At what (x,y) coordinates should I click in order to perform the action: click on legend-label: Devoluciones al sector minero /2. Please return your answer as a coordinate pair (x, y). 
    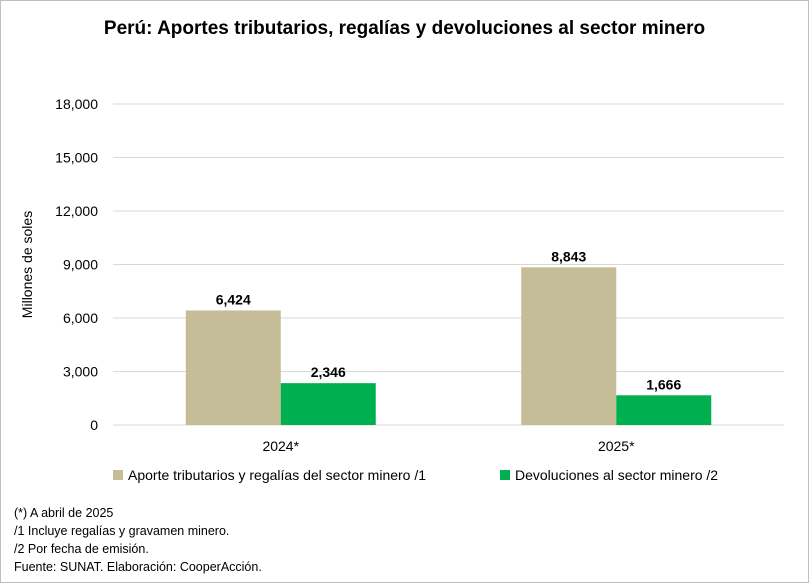
    Looking at the image, I should click on (616, 475).